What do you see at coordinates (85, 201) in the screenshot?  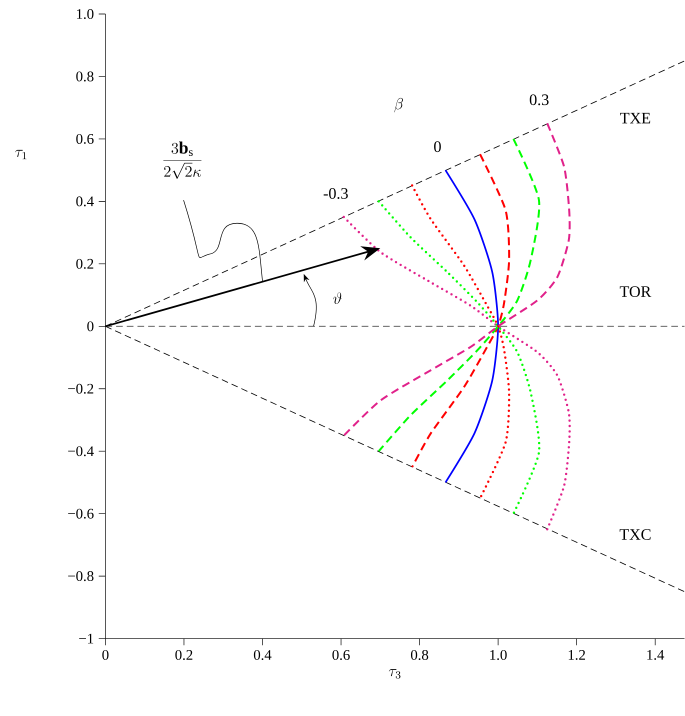 I see `y-tick-label: 0.4` at bounding box center [85, 201].